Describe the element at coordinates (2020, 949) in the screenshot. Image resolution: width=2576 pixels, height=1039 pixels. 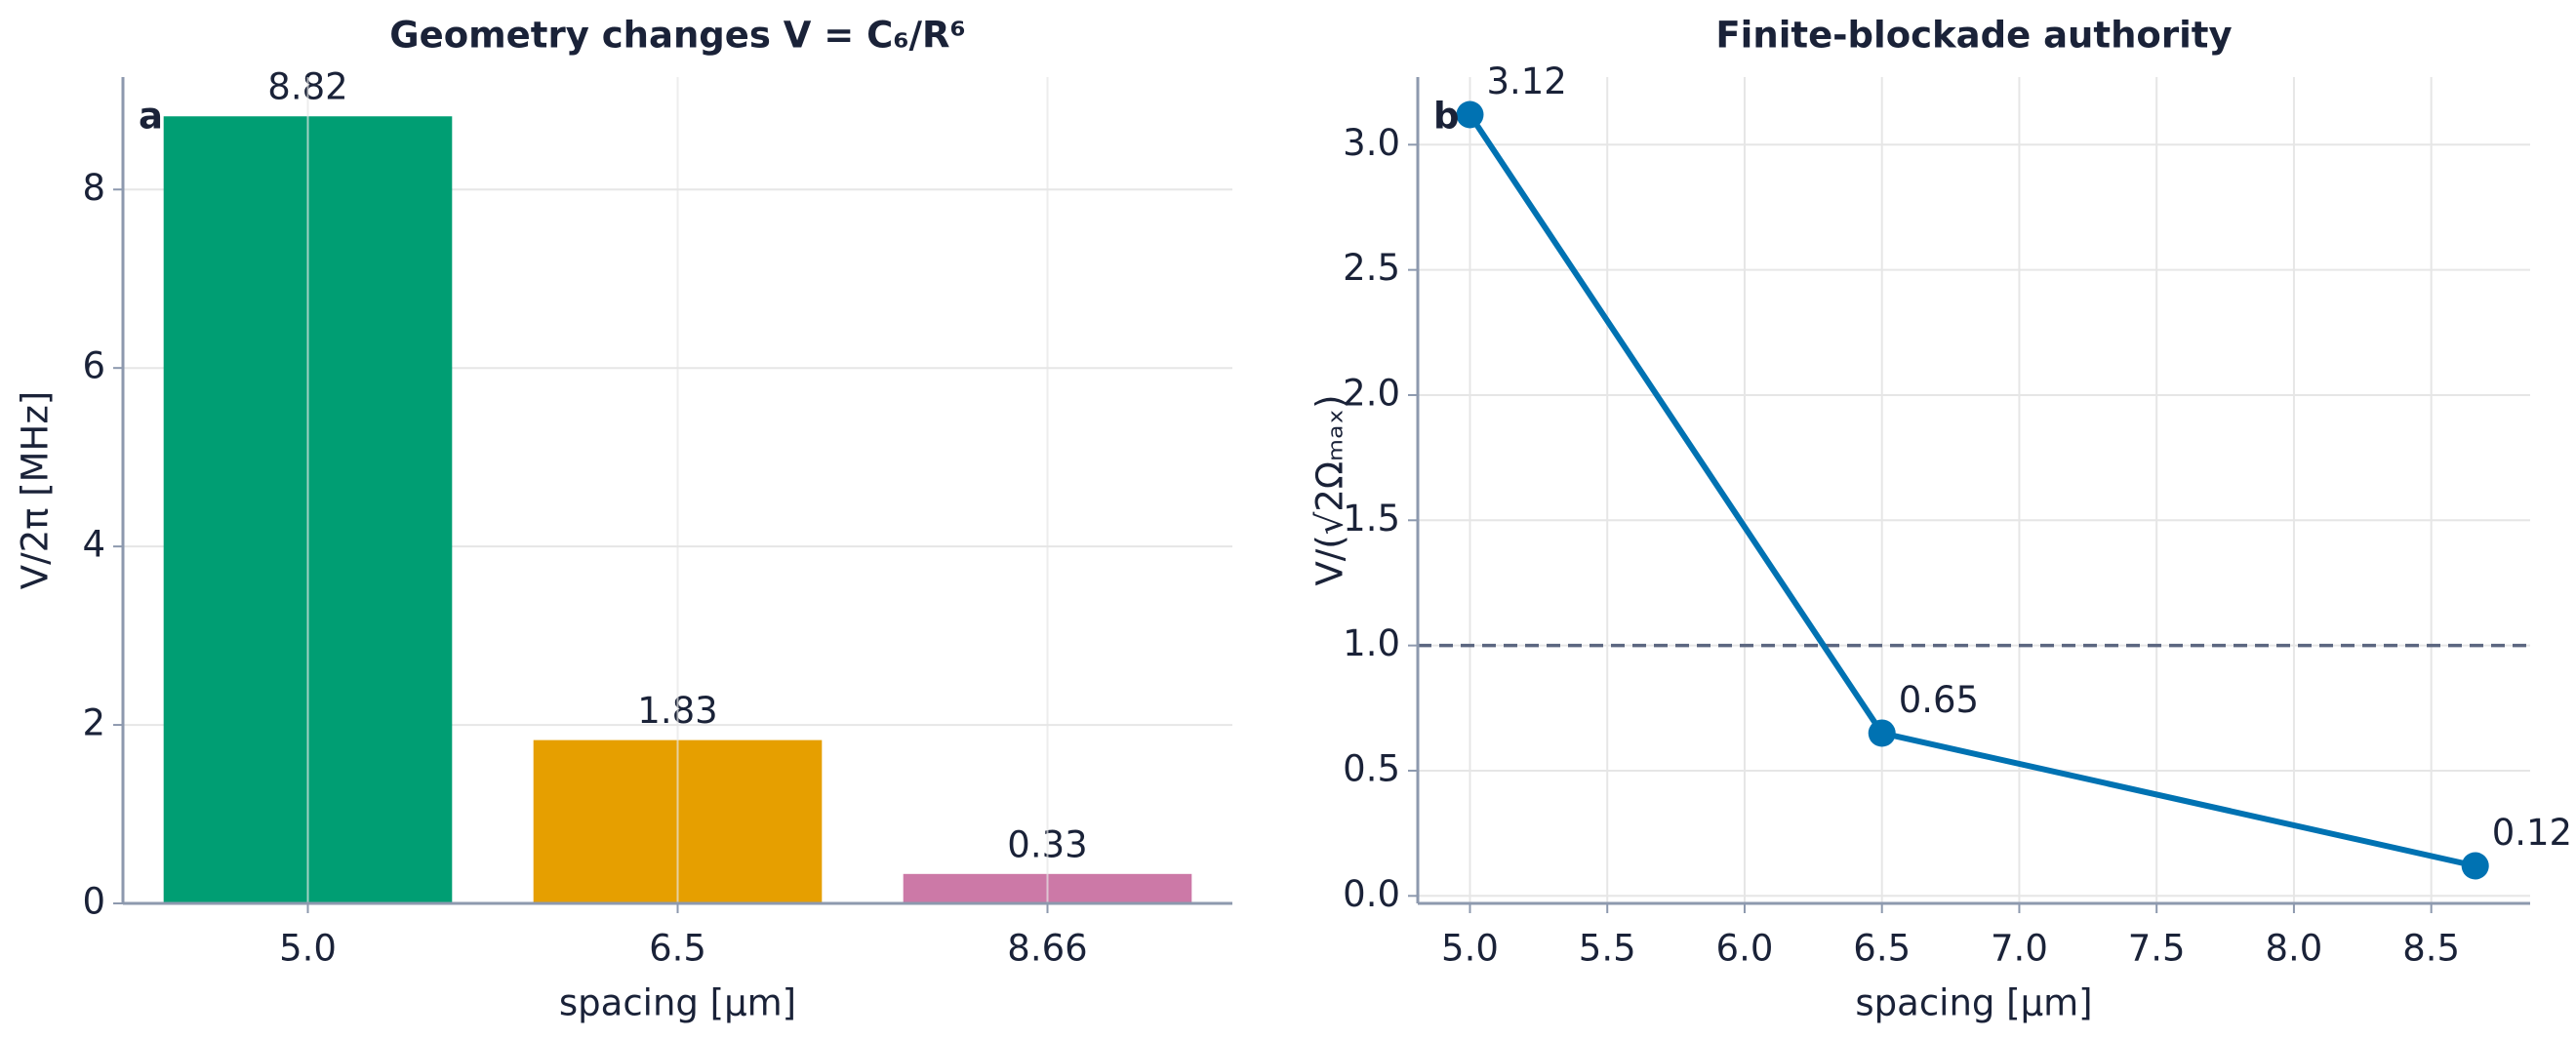
I see `x-tick-label: 7.0` at that location.